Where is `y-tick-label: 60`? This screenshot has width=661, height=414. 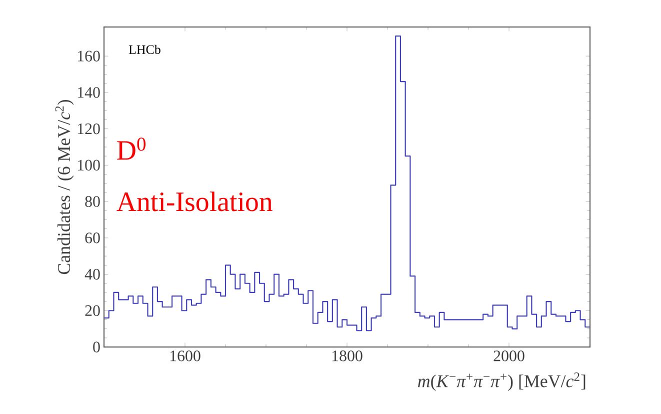
y-tick-label: 60 is located at coordinates (92, 238).